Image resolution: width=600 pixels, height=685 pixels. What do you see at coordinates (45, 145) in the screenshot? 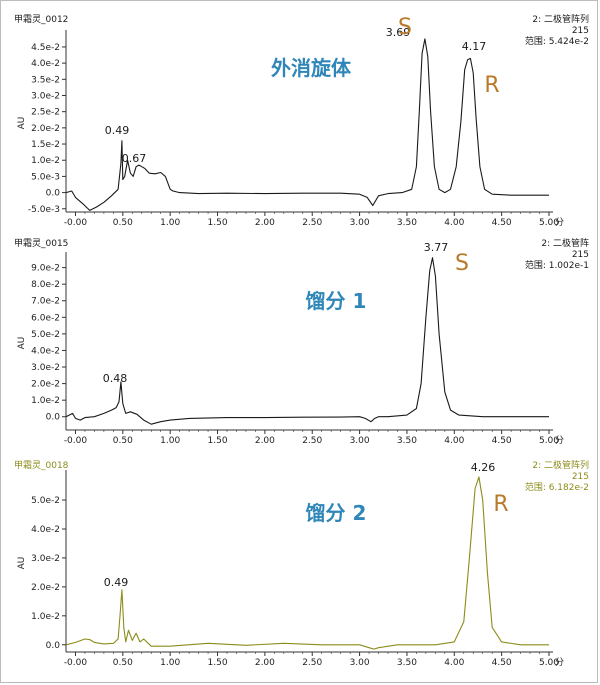
I see `y-tick-label: 1.5e-2` at bounding box center [45, 145].